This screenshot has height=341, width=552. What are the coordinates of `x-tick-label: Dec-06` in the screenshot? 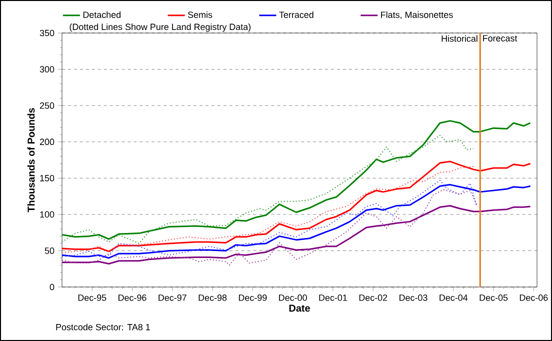 It's located at (534, 297).